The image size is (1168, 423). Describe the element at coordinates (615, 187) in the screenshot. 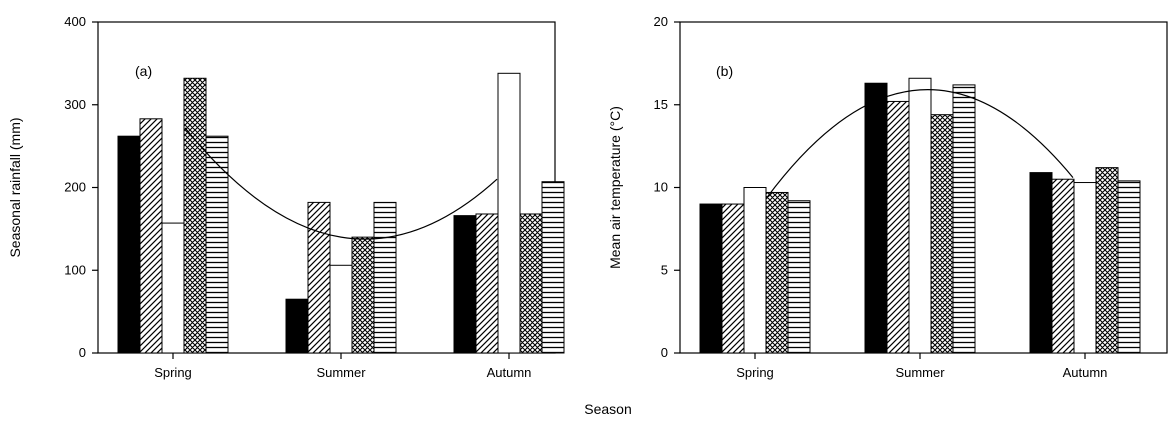

I see `y-axis-title: Mean air temperature (°C)` at that location.